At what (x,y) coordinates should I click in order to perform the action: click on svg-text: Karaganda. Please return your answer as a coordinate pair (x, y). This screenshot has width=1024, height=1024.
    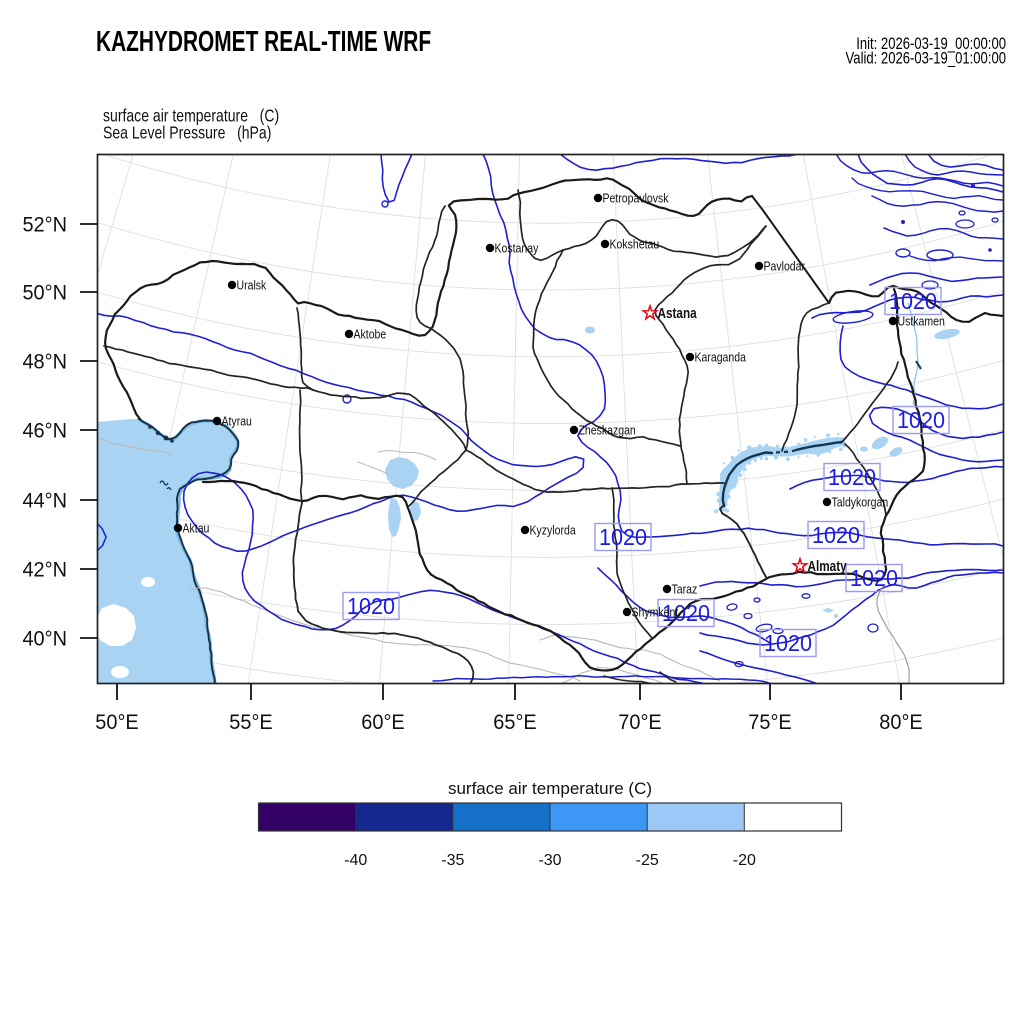
    Looking at the image, I should click on (721, 356).